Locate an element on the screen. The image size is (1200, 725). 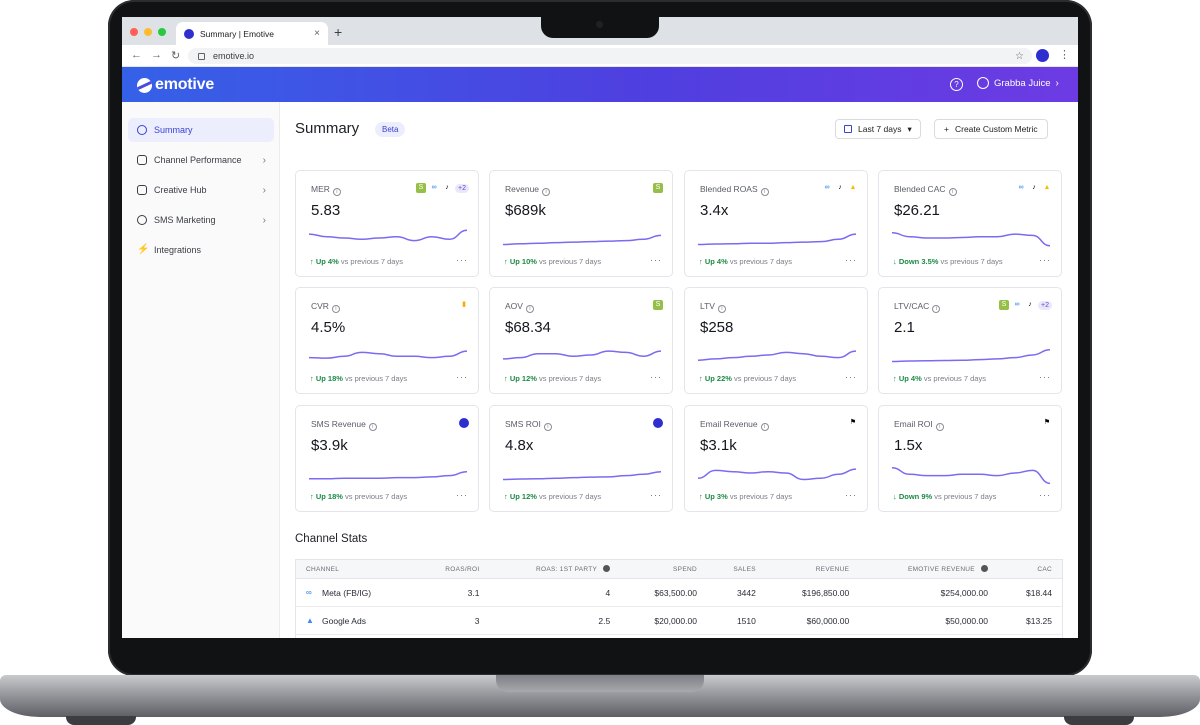
sidebar-item-sms-marketing: SMS Marketing › is located at coordinates (201, 220).